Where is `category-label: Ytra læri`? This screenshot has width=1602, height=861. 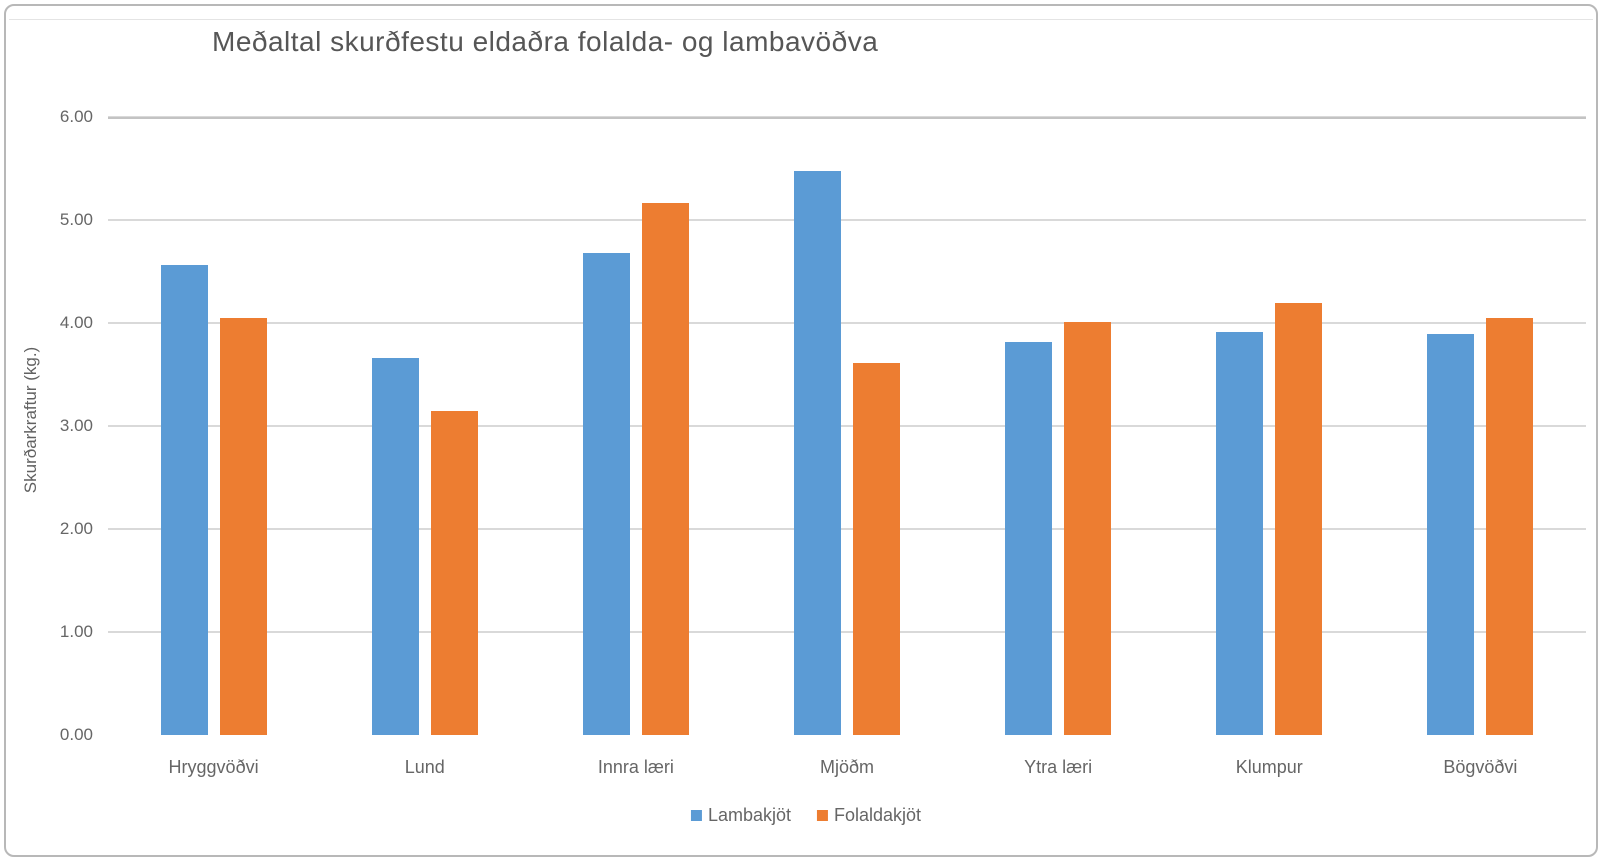
category-label: Ytra læri is located at coordinates (1058, 767).